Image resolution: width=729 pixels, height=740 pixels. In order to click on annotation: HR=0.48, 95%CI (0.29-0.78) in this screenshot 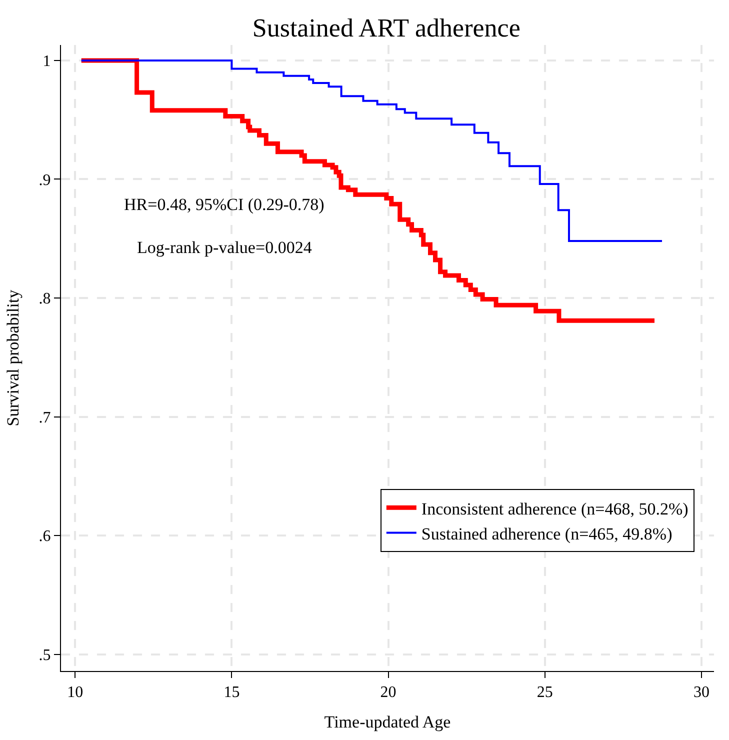, I will do `click(224, 204)`.